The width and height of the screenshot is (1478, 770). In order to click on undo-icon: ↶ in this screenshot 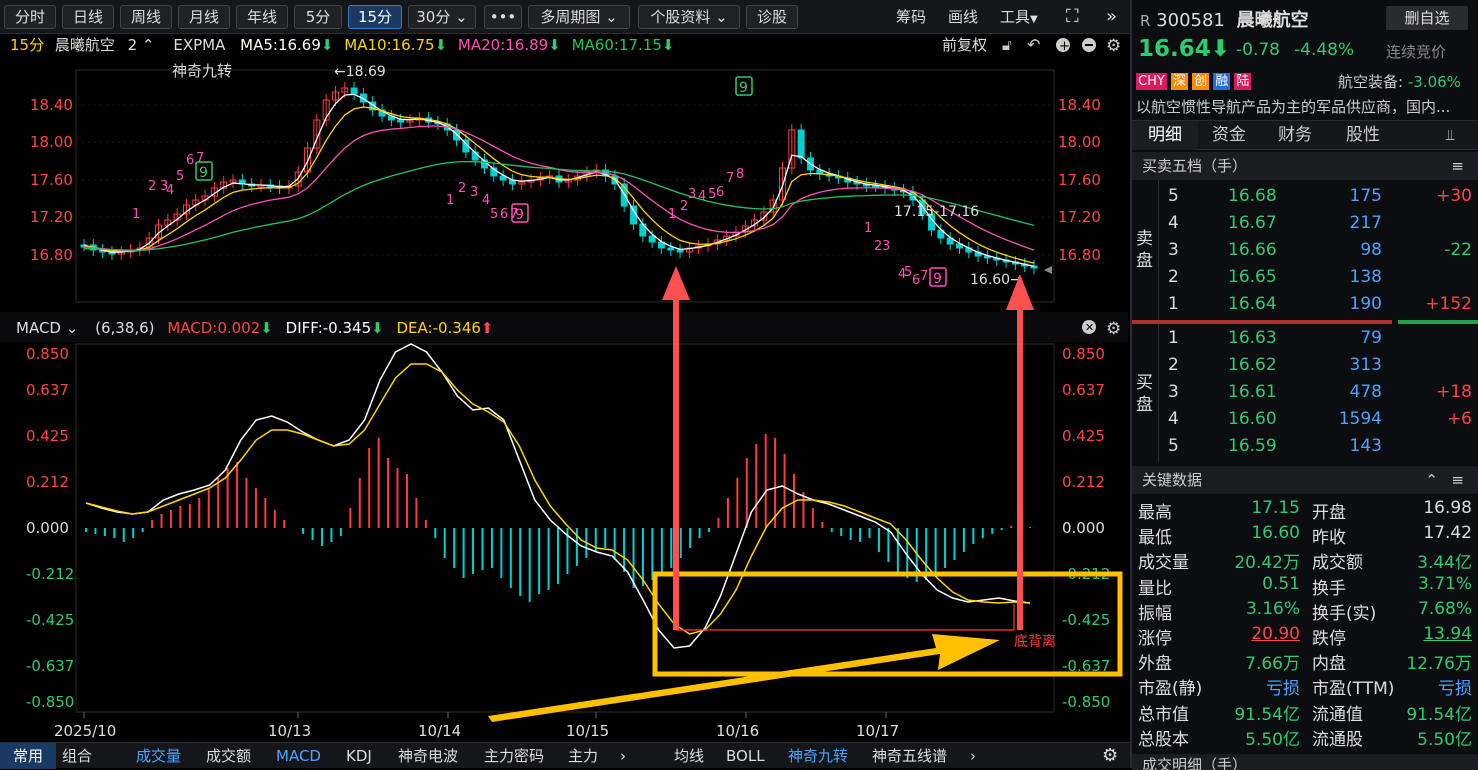, I will do `click(1033, 44)`.